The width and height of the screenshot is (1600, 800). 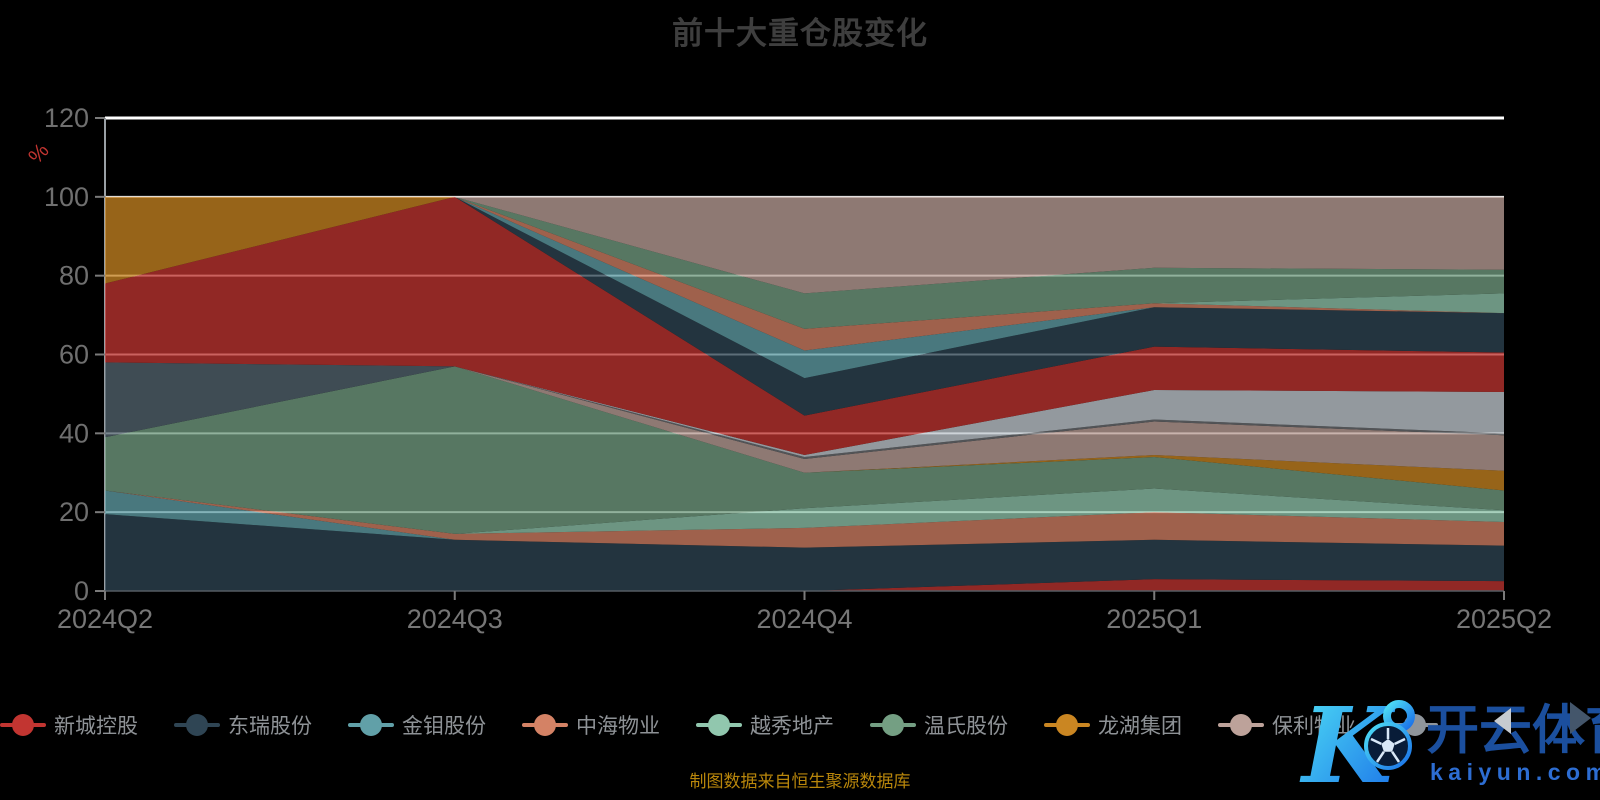 I want to click on legend-item-label: 金钼股份, so click(x=444, y=726).